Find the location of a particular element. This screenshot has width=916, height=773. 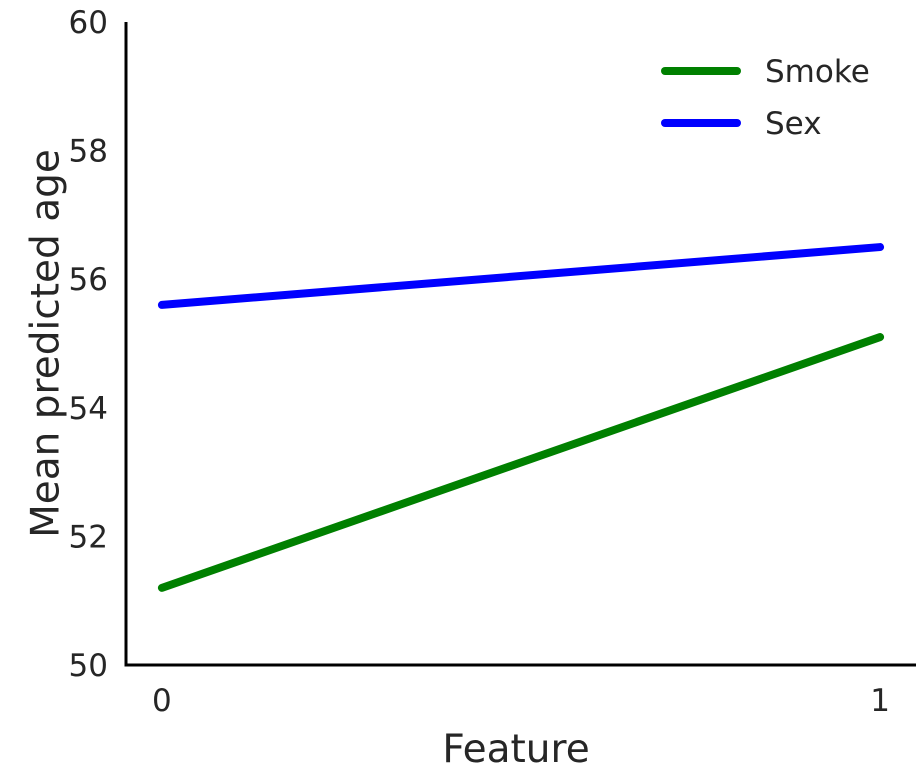

y-axis-label: Mean predicted age is located at coordinates (46, 343).